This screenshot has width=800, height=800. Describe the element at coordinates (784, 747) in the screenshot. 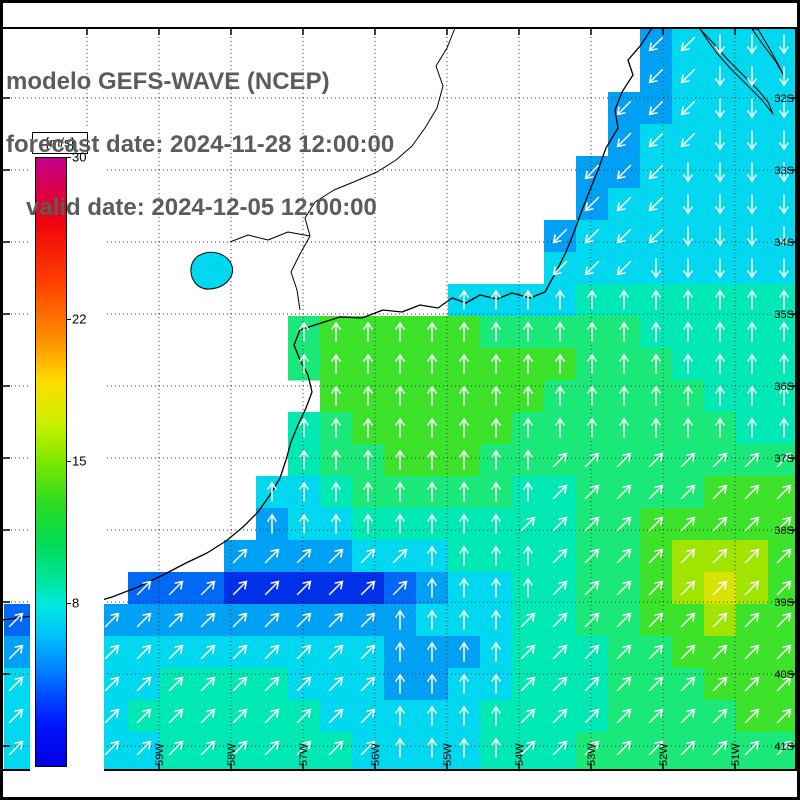

I see `lat-label: 41S` at that location.